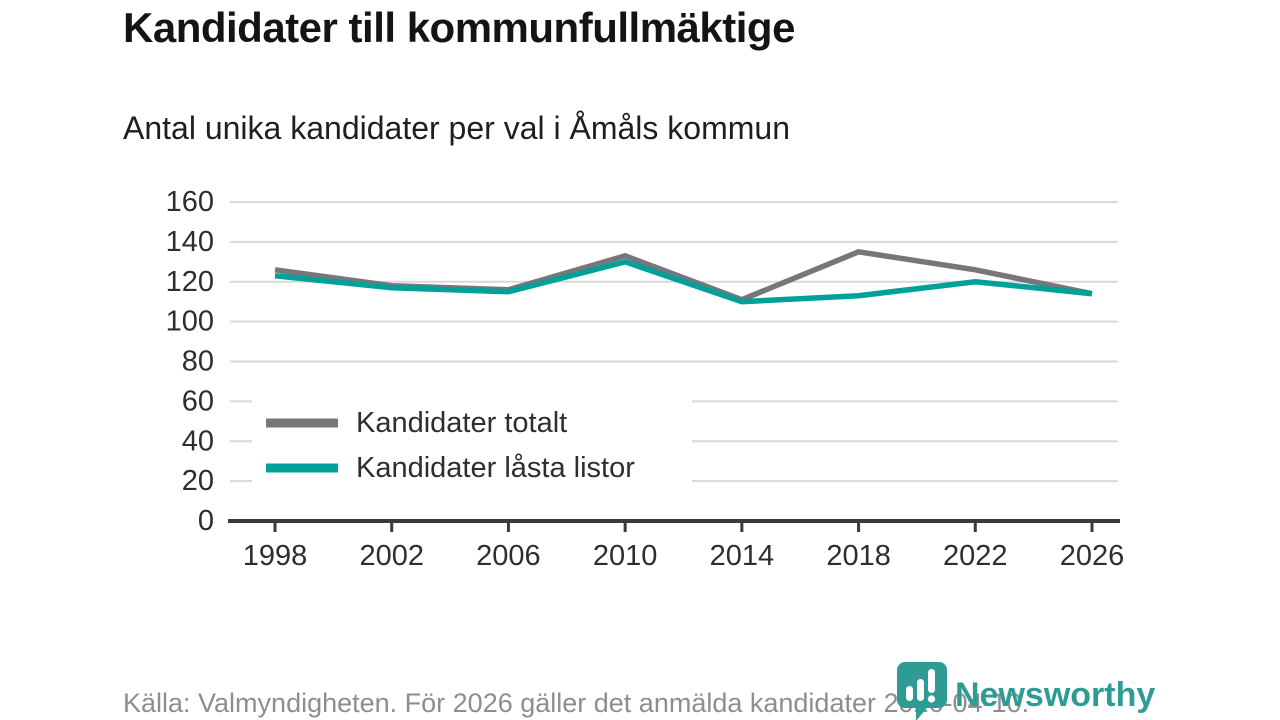 Image resolution: width=1280 pixels, height=720 pixels. I want to click on legend-background, so click(472, 444).